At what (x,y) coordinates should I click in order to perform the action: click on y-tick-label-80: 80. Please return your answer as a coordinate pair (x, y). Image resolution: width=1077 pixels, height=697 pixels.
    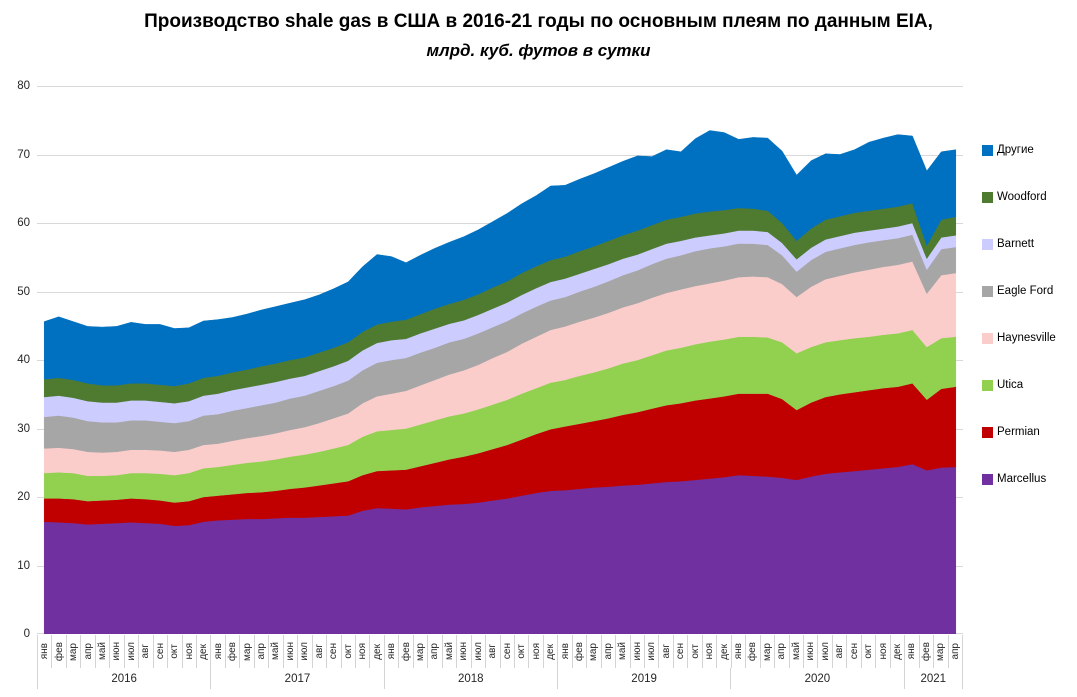
    Looking at the image, I should click on (23, 86).